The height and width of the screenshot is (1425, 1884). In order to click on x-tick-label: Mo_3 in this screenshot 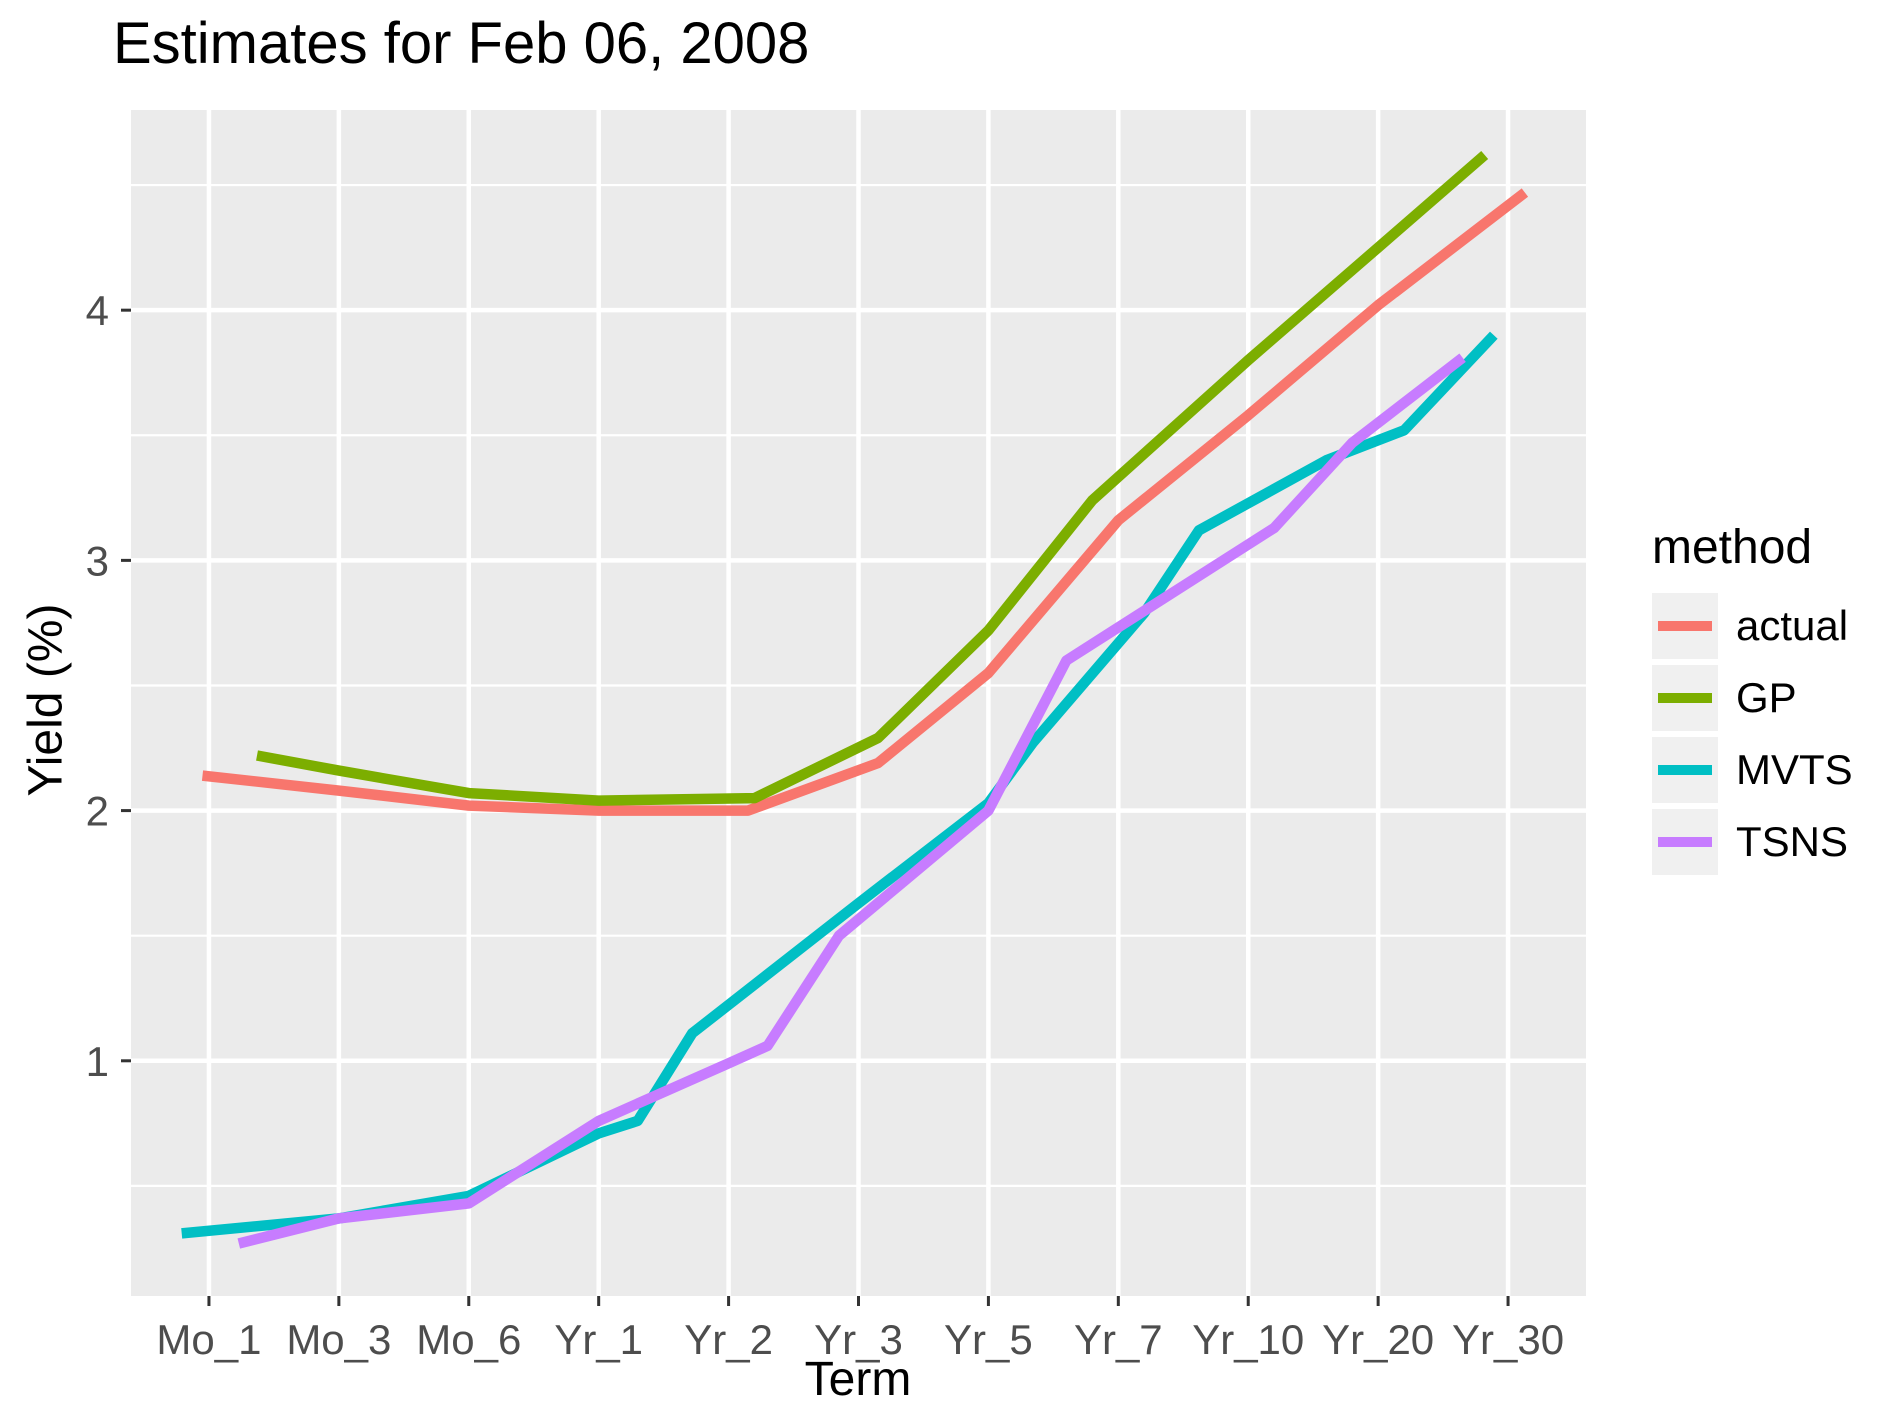, I will do `click(338, 1339)`.